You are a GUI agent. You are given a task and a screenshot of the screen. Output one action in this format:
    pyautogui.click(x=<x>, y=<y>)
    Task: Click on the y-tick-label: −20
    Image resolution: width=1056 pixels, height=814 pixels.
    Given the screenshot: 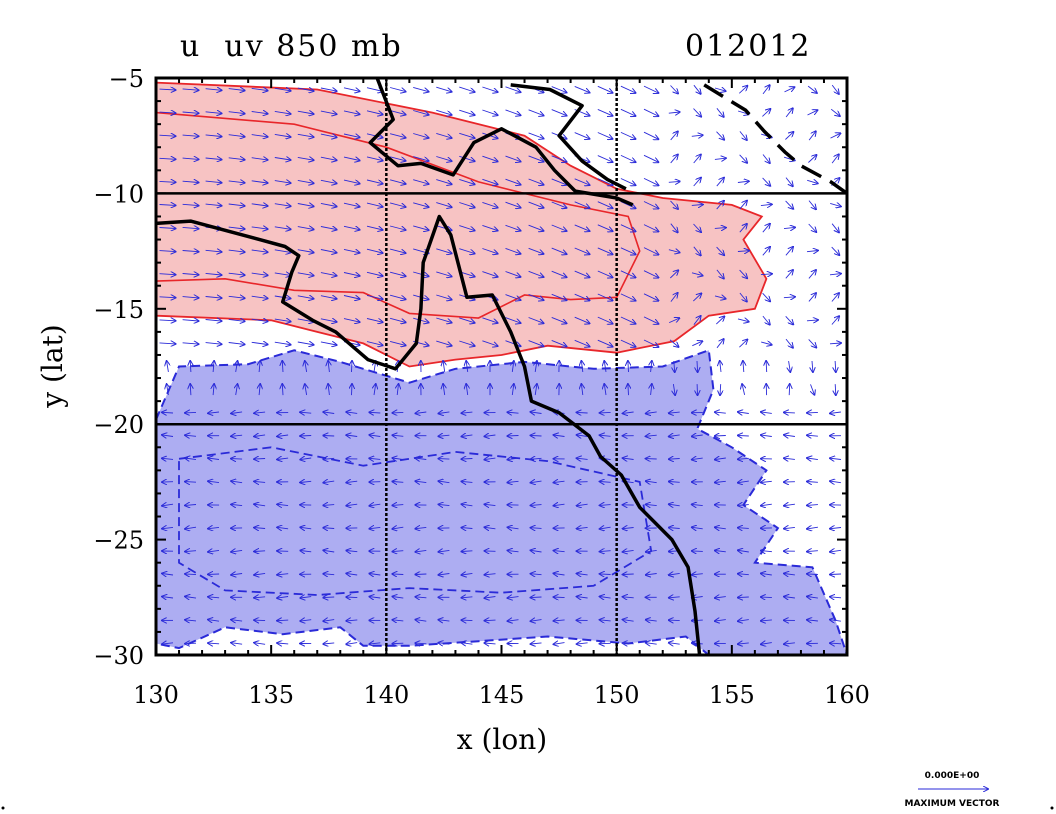 What is the action you would take?
    pyautogui.click(x=118, y=425)
    